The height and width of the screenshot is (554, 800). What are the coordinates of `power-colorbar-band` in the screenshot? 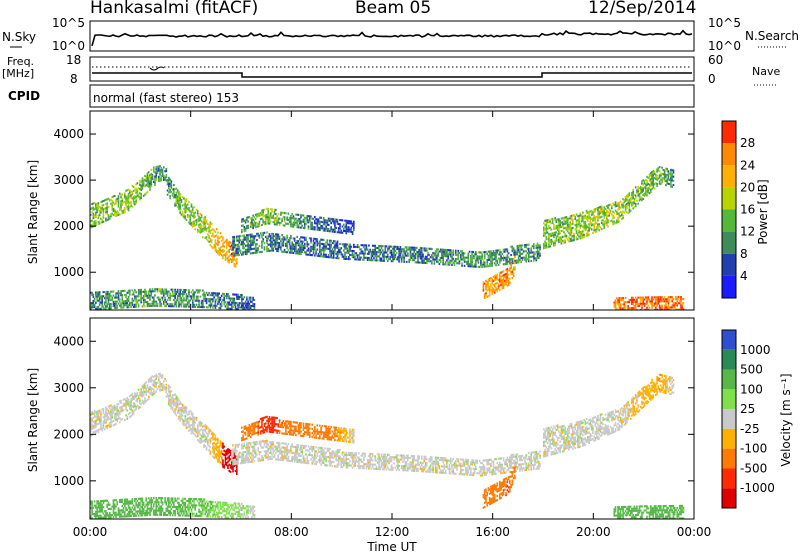 It's located at (729, 242).